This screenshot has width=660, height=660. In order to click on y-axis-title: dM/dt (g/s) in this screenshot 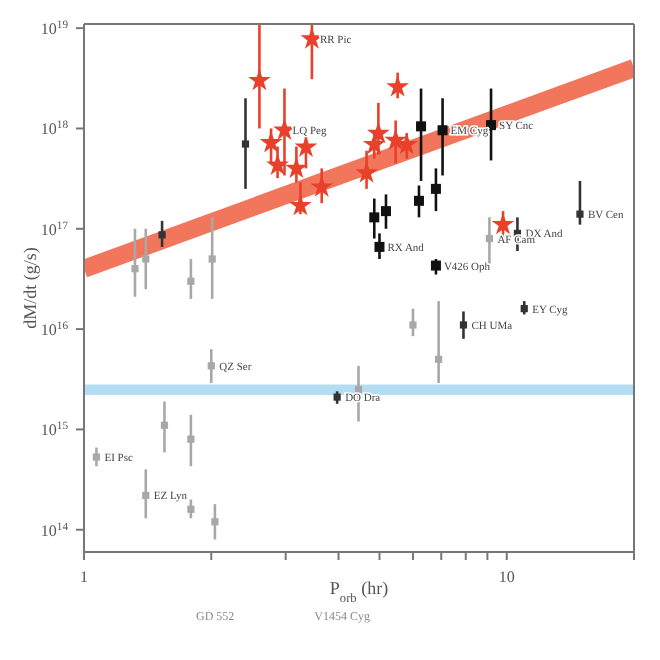, I will do `click(30, 288)`.